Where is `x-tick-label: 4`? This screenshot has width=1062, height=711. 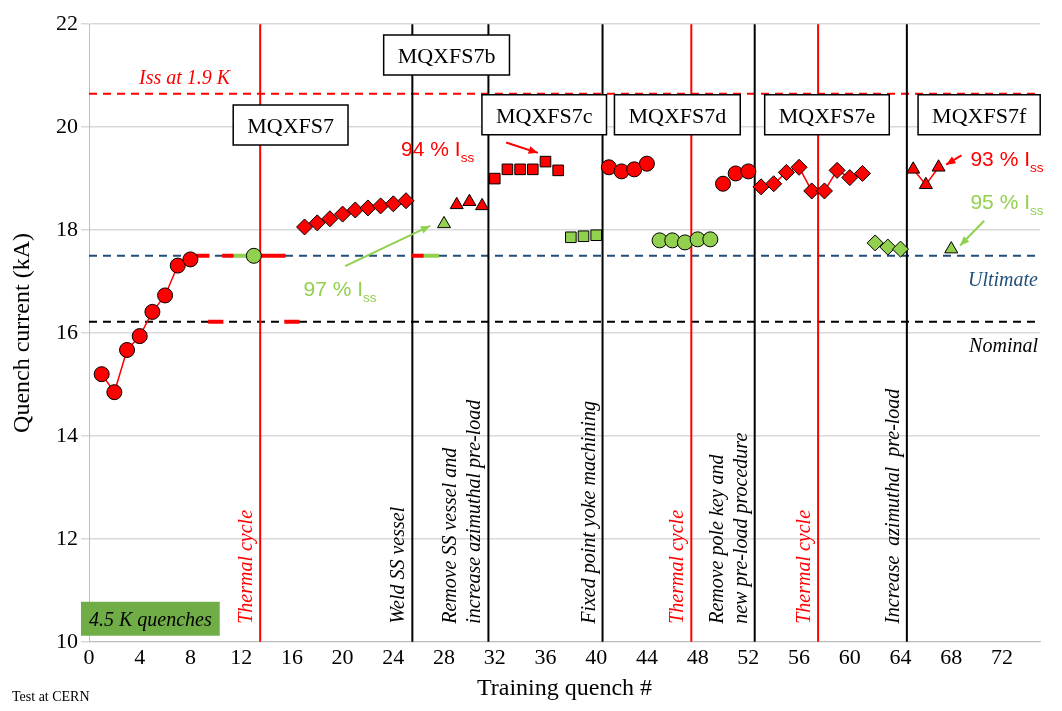
x-tick-label: 4 is located at coordinates (140, 656).